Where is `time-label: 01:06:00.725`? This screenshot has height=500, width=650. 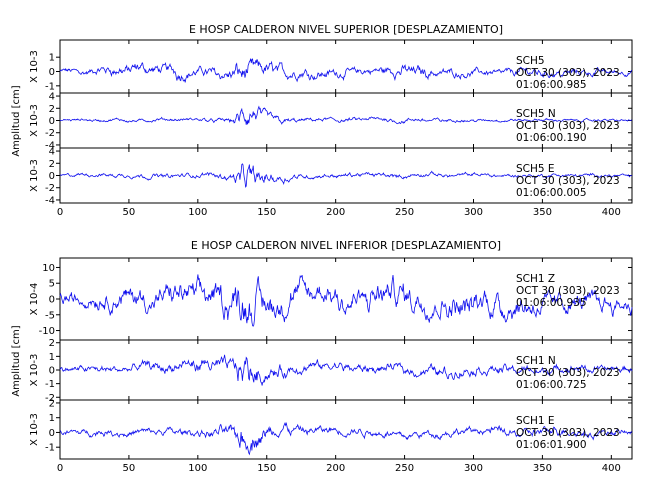 time-label: 01:06:00.725 is located at coordinates (551, 385).